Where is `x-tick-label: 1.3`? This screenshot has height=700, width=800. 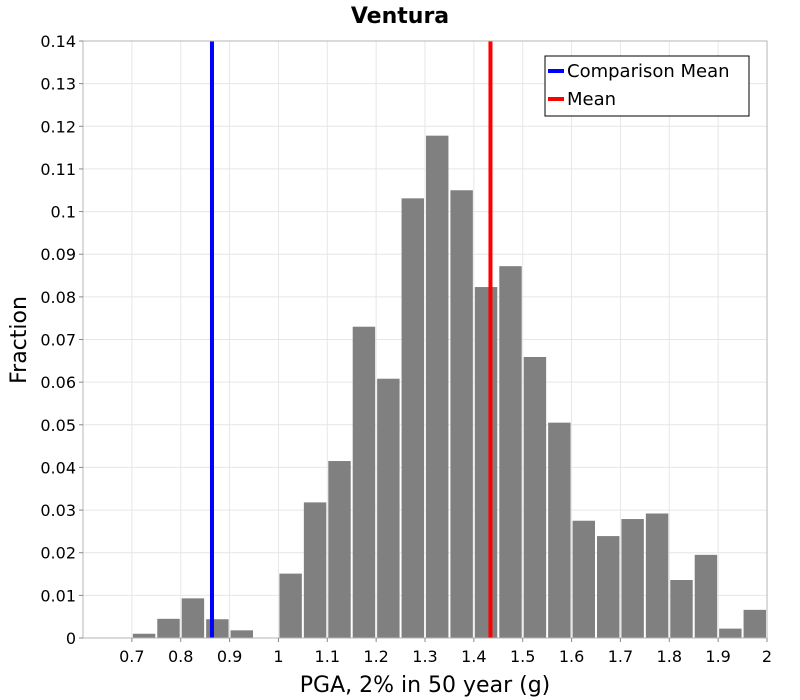
x-tick-label: 1.3 is located at coordinates (424, 656).